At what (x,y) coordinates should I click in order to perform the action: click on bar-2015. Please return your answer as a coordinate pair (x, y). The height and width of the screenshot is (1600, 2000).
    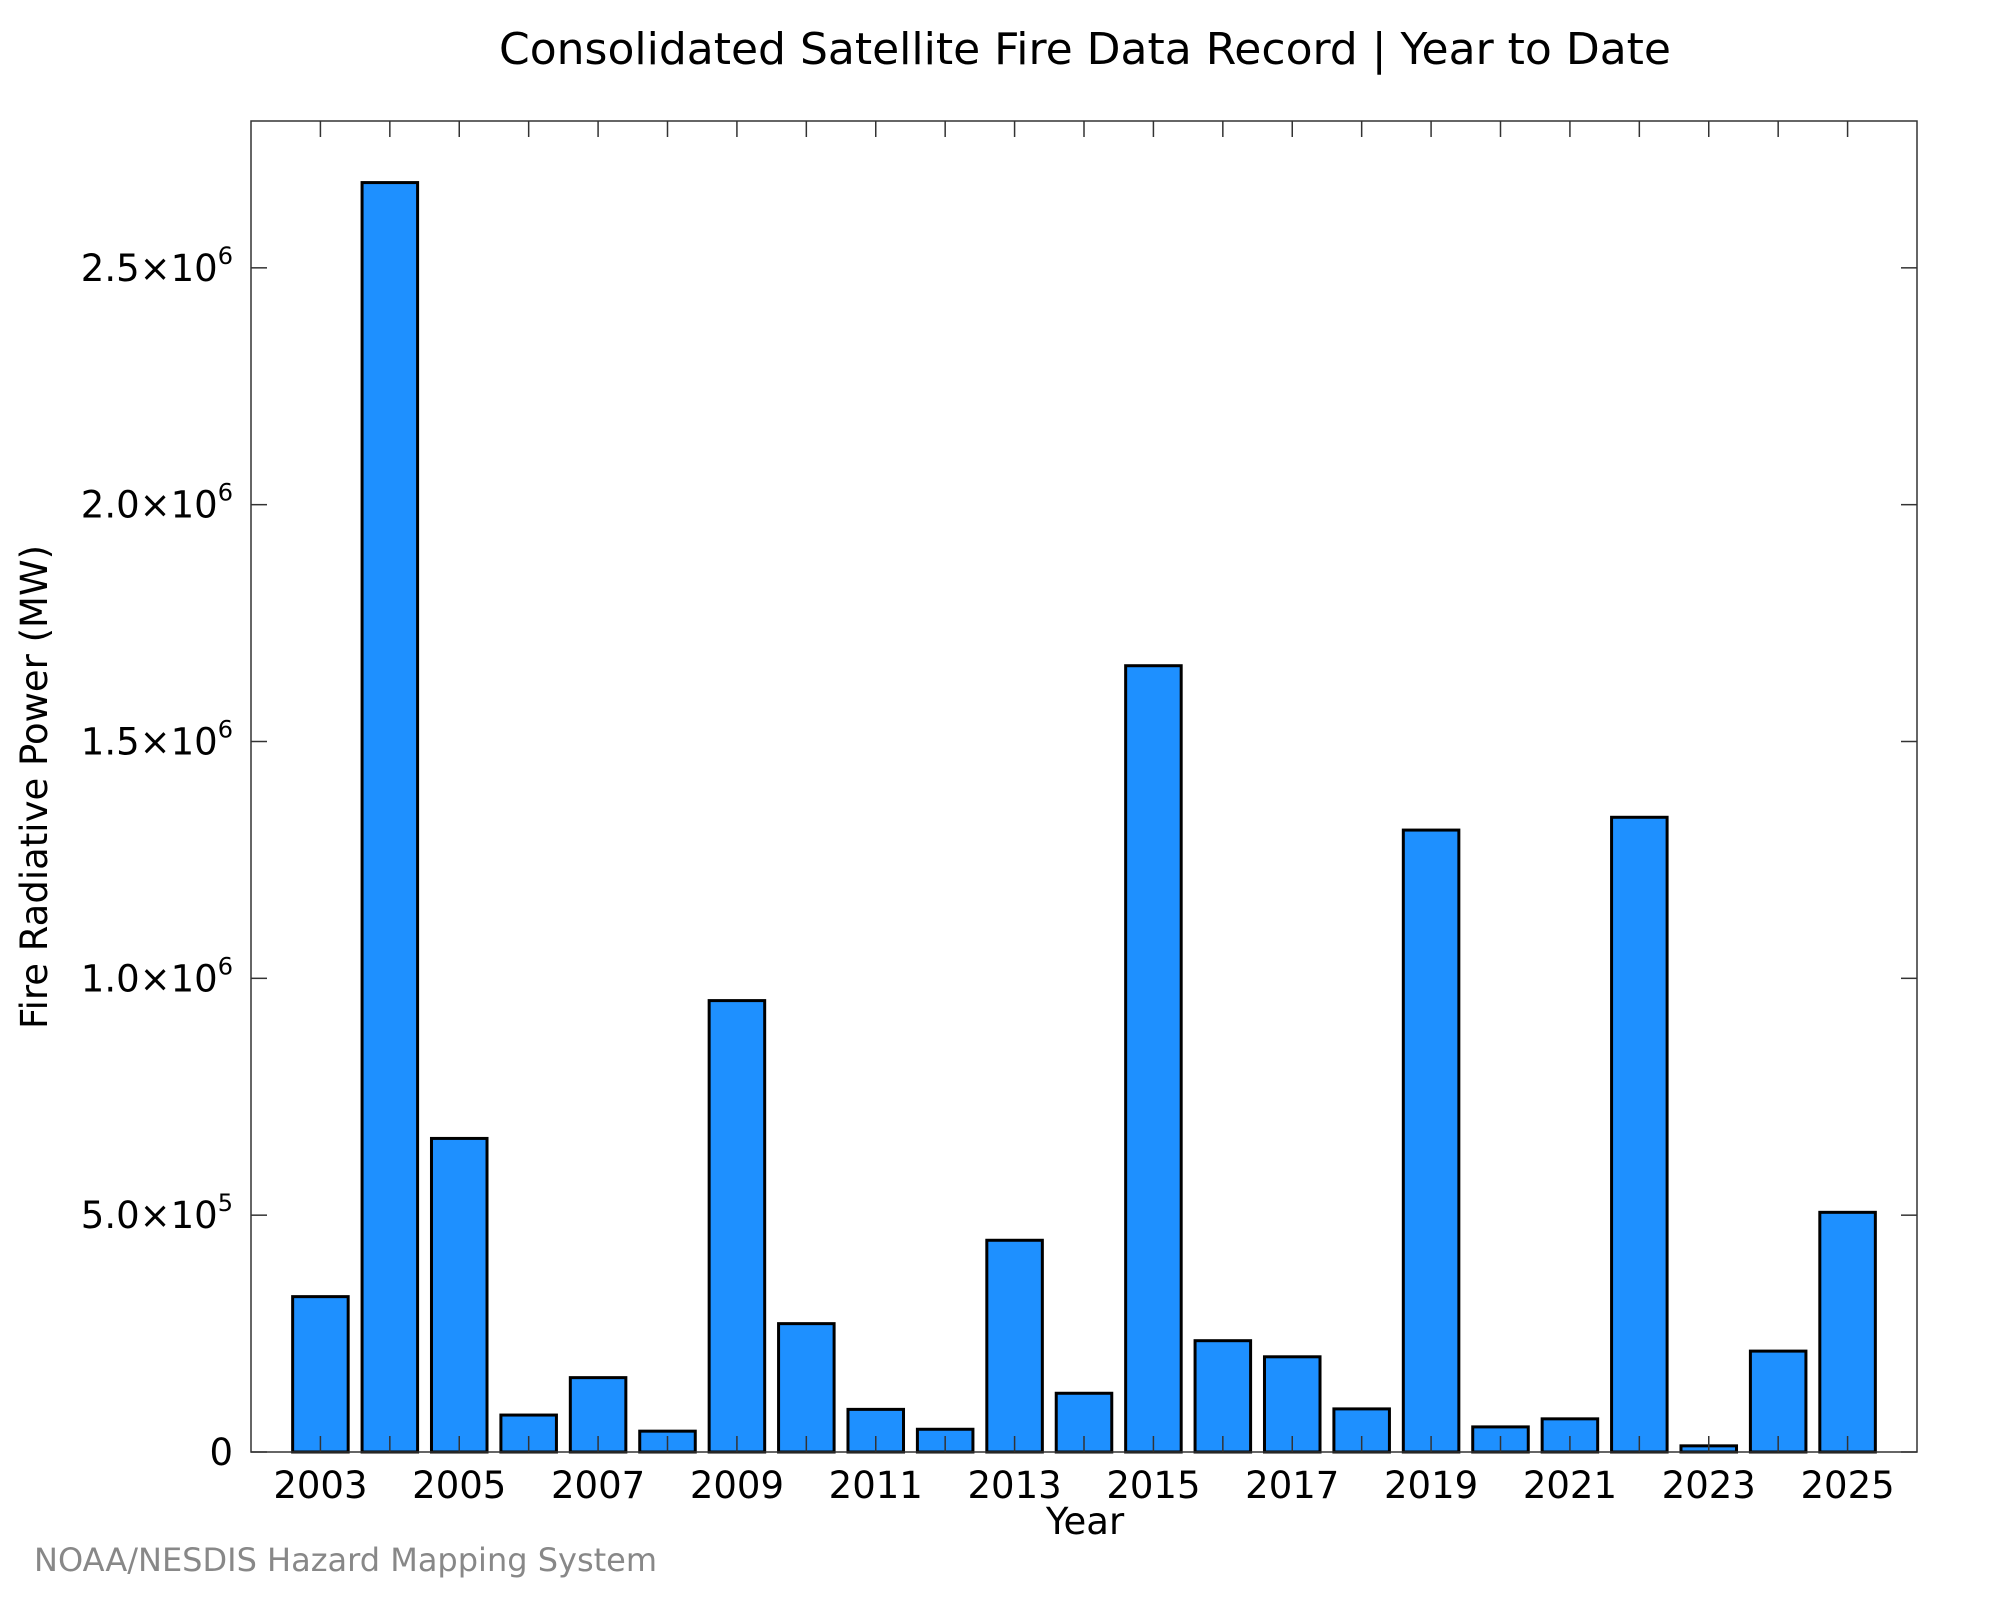
    Looking at the image, I should click on (1153, 1059).